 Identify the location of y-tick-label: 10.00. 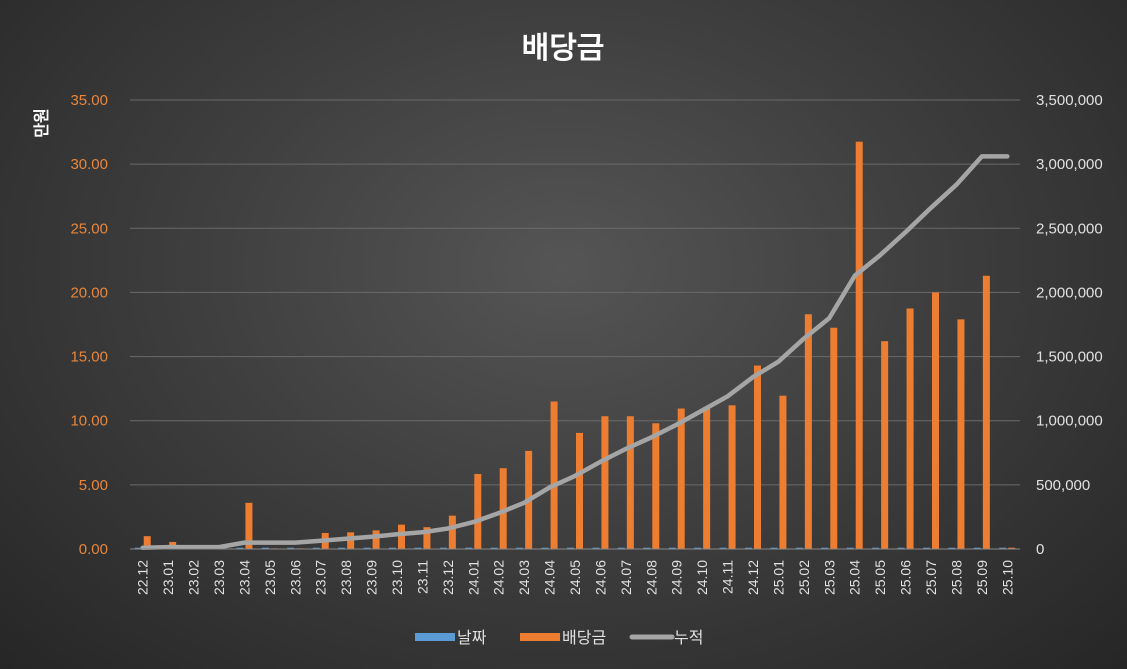
(89, 421).